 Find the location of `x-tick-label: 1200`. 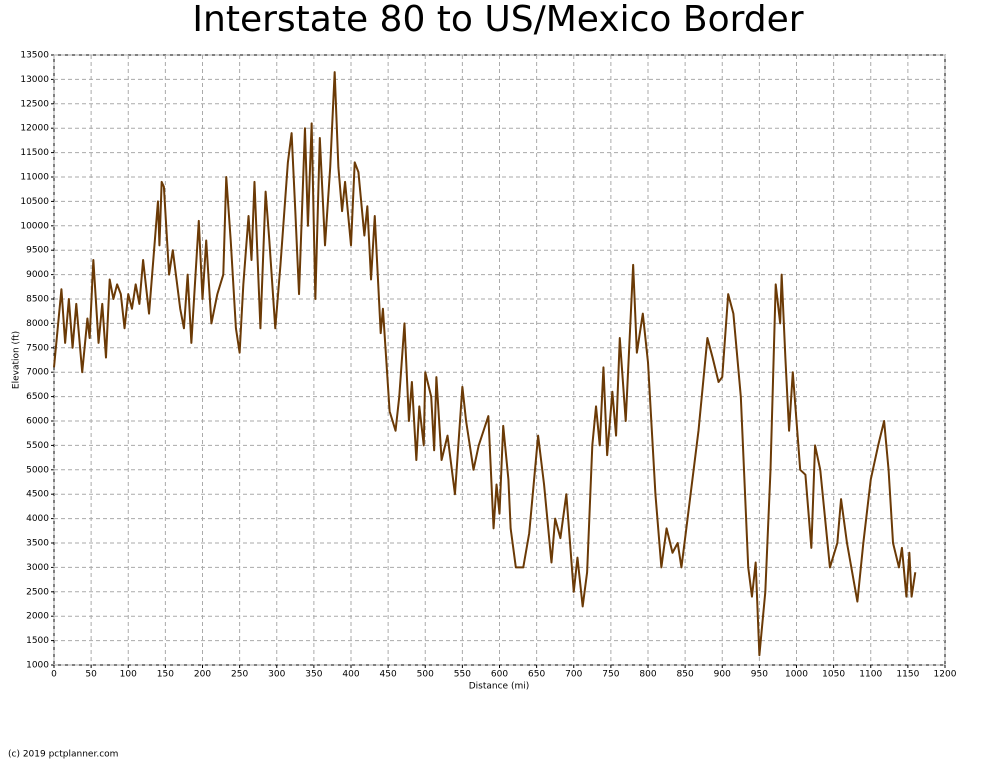

x-tick-label: 1200 is located at coordinates (945, 675).